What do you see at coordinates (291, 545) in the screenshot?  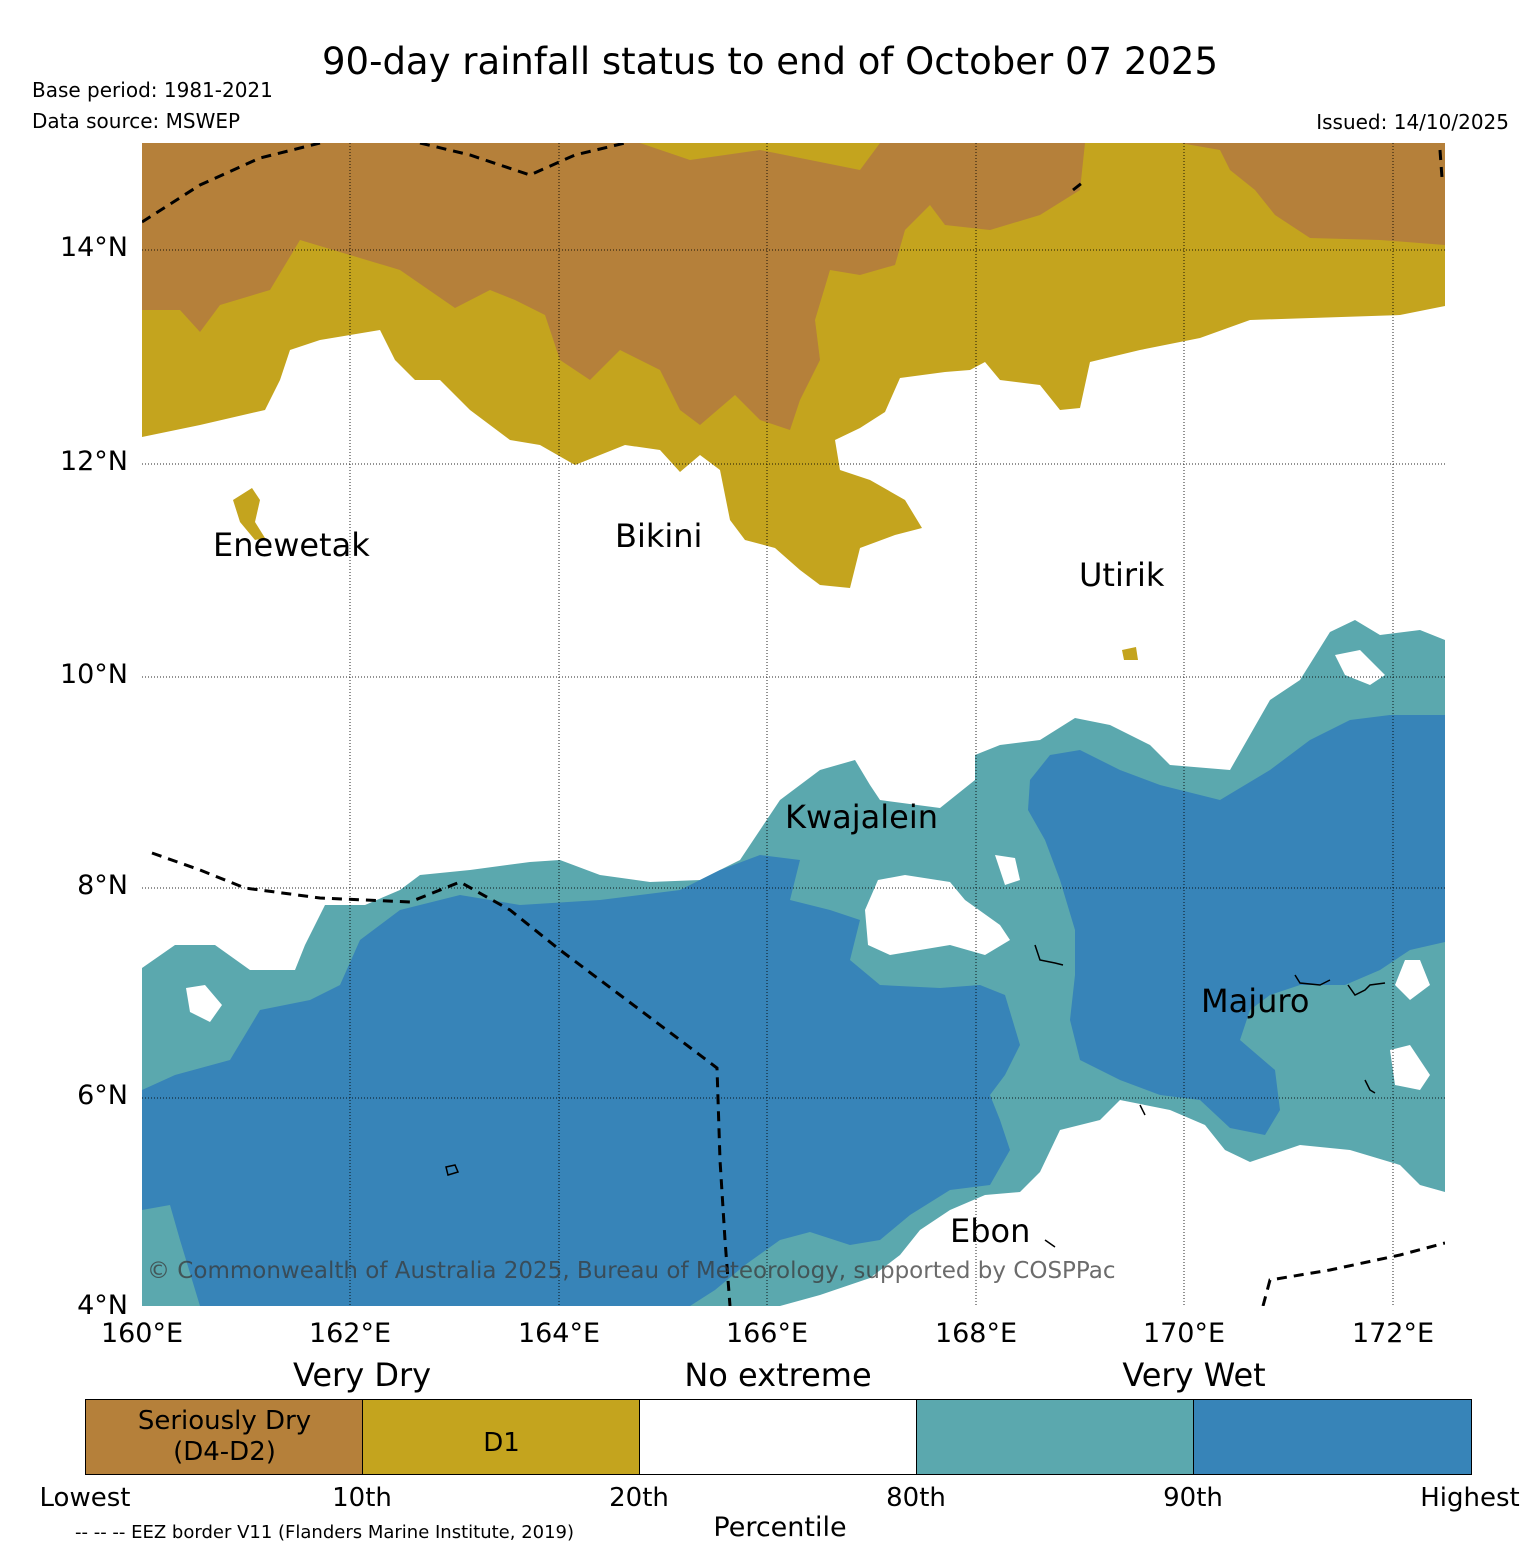 I see `place-label-enewetak: Enewetak` at bounding box center [291, 545].